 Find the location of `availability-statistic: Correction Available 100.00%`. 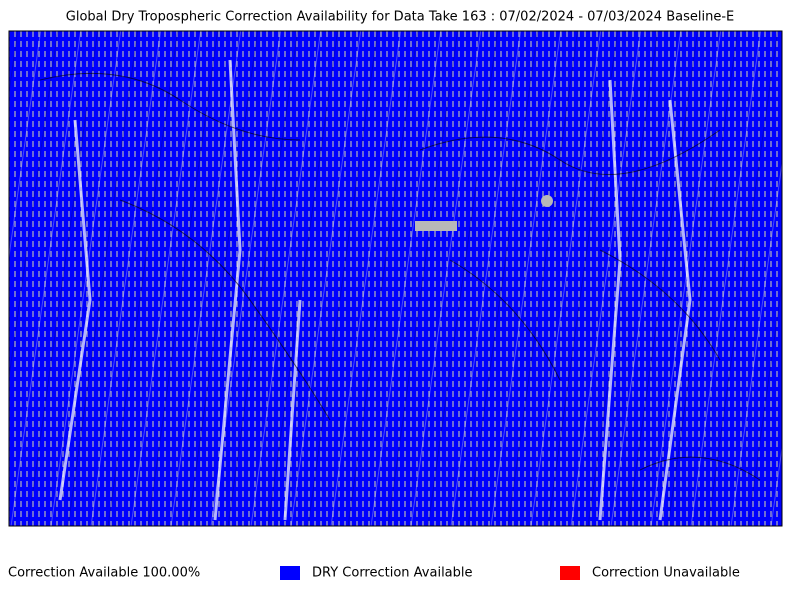

availability-statistic: Correction Available 100.00% is located at coordinates (104, 573).